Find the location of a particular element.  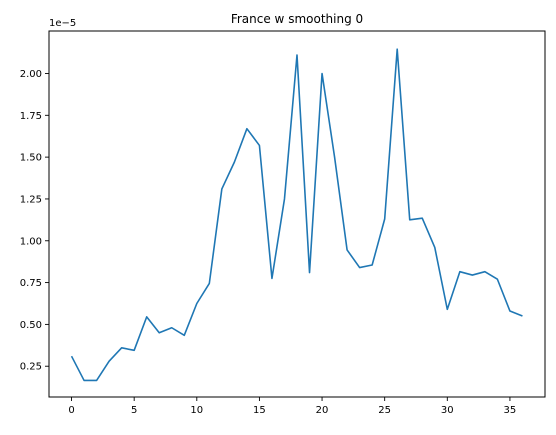

chart-title: France w smoothing 0 is located at coordinates (297, 19).